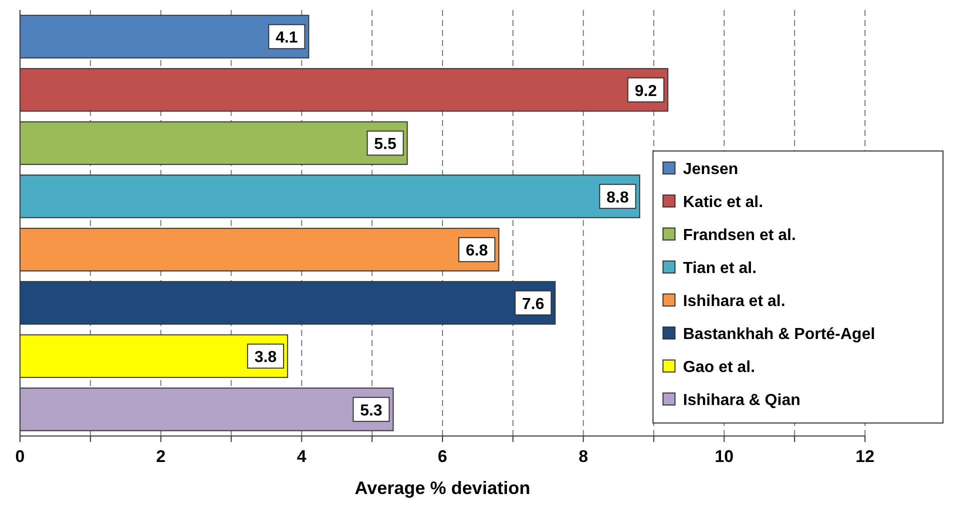 The height and width of the screenshot is (506, 953). I want to click on data-label: 4.1, so click(287, 38).